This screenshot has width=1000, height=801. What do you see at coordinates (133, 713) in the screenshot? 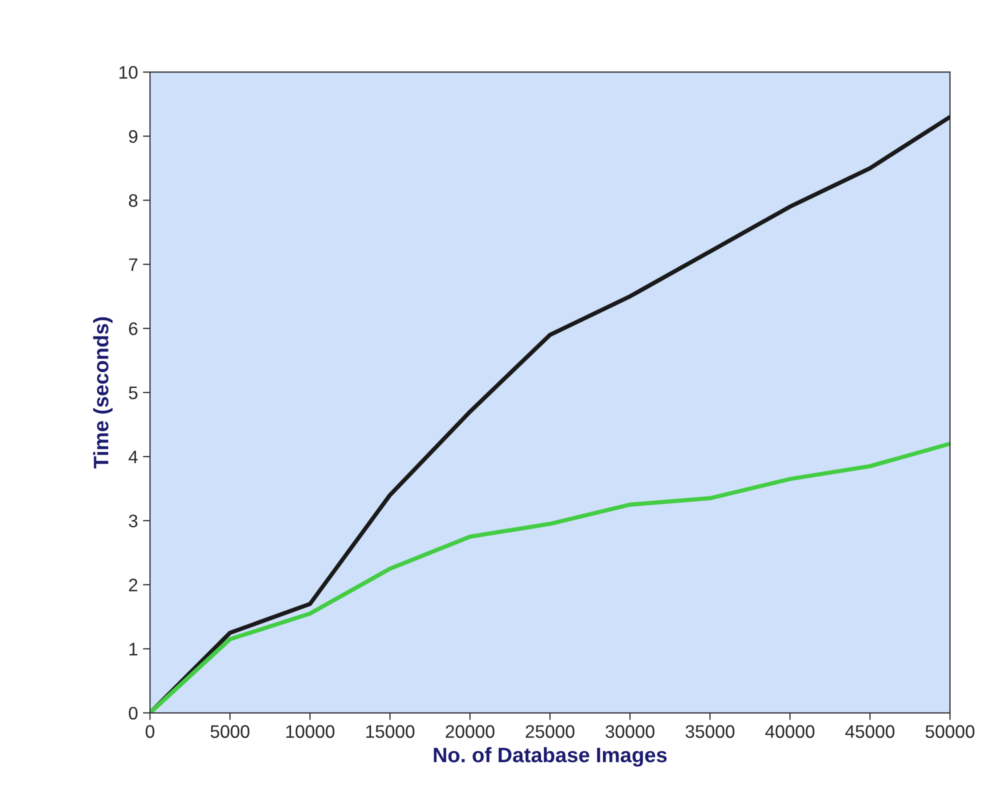
I see `y-tick-label: 0` at bounding box center [133, 713].